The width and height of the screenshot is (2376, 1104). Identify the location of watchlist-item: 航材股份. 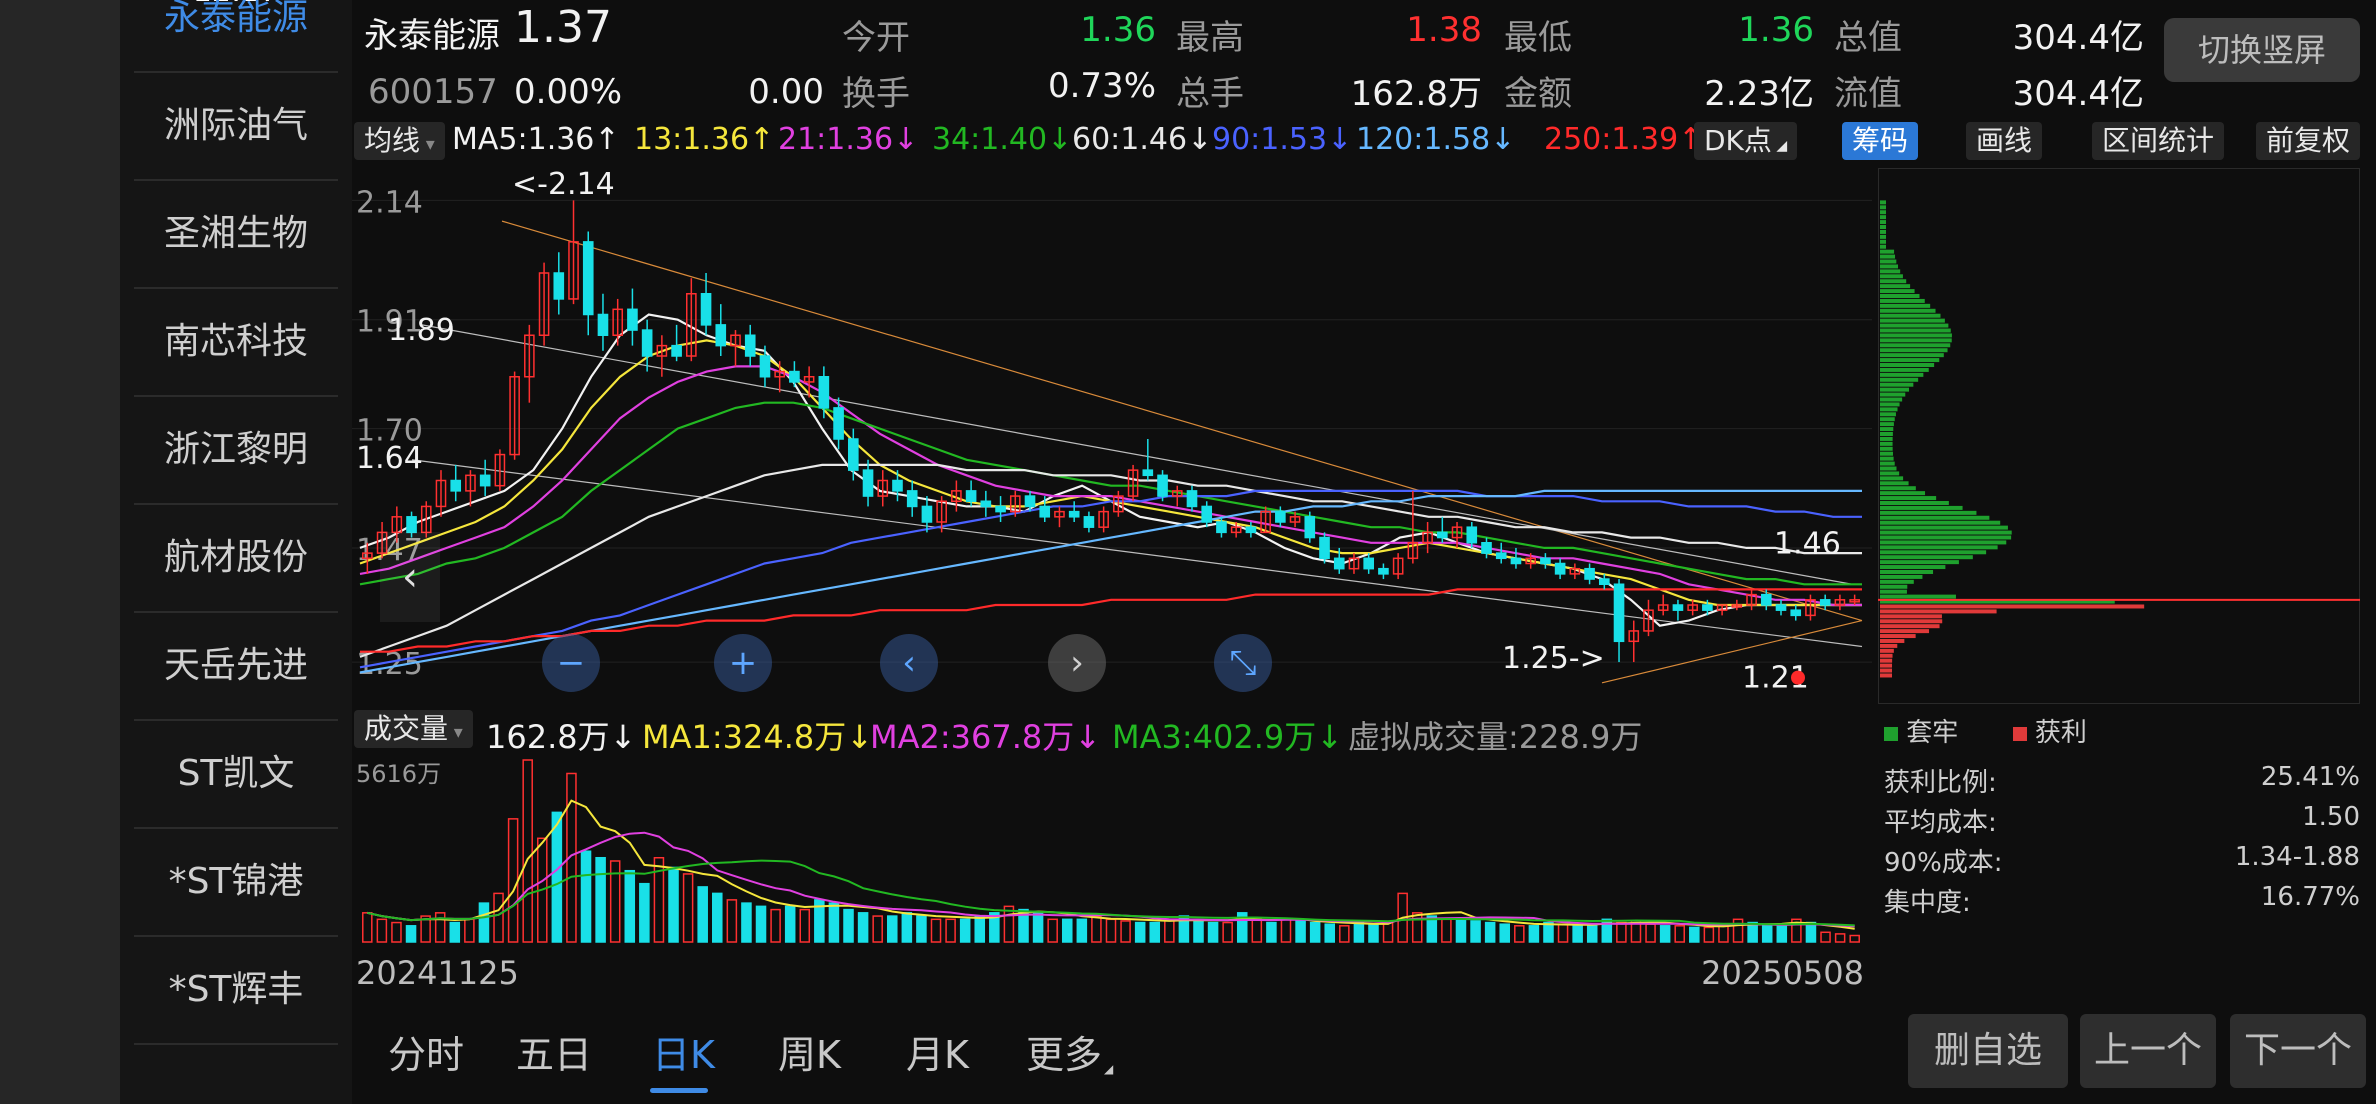
(236, 558).